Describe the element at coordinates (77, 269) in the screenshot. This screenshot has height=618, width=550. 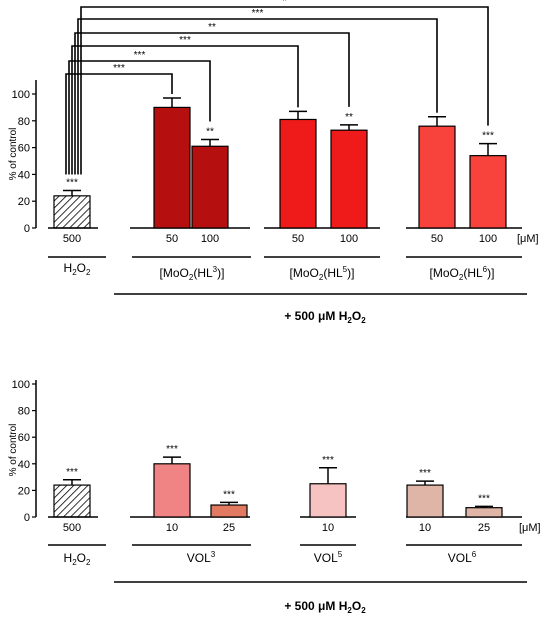
I see `chart-1-group-h2o: H2O2` at that location.